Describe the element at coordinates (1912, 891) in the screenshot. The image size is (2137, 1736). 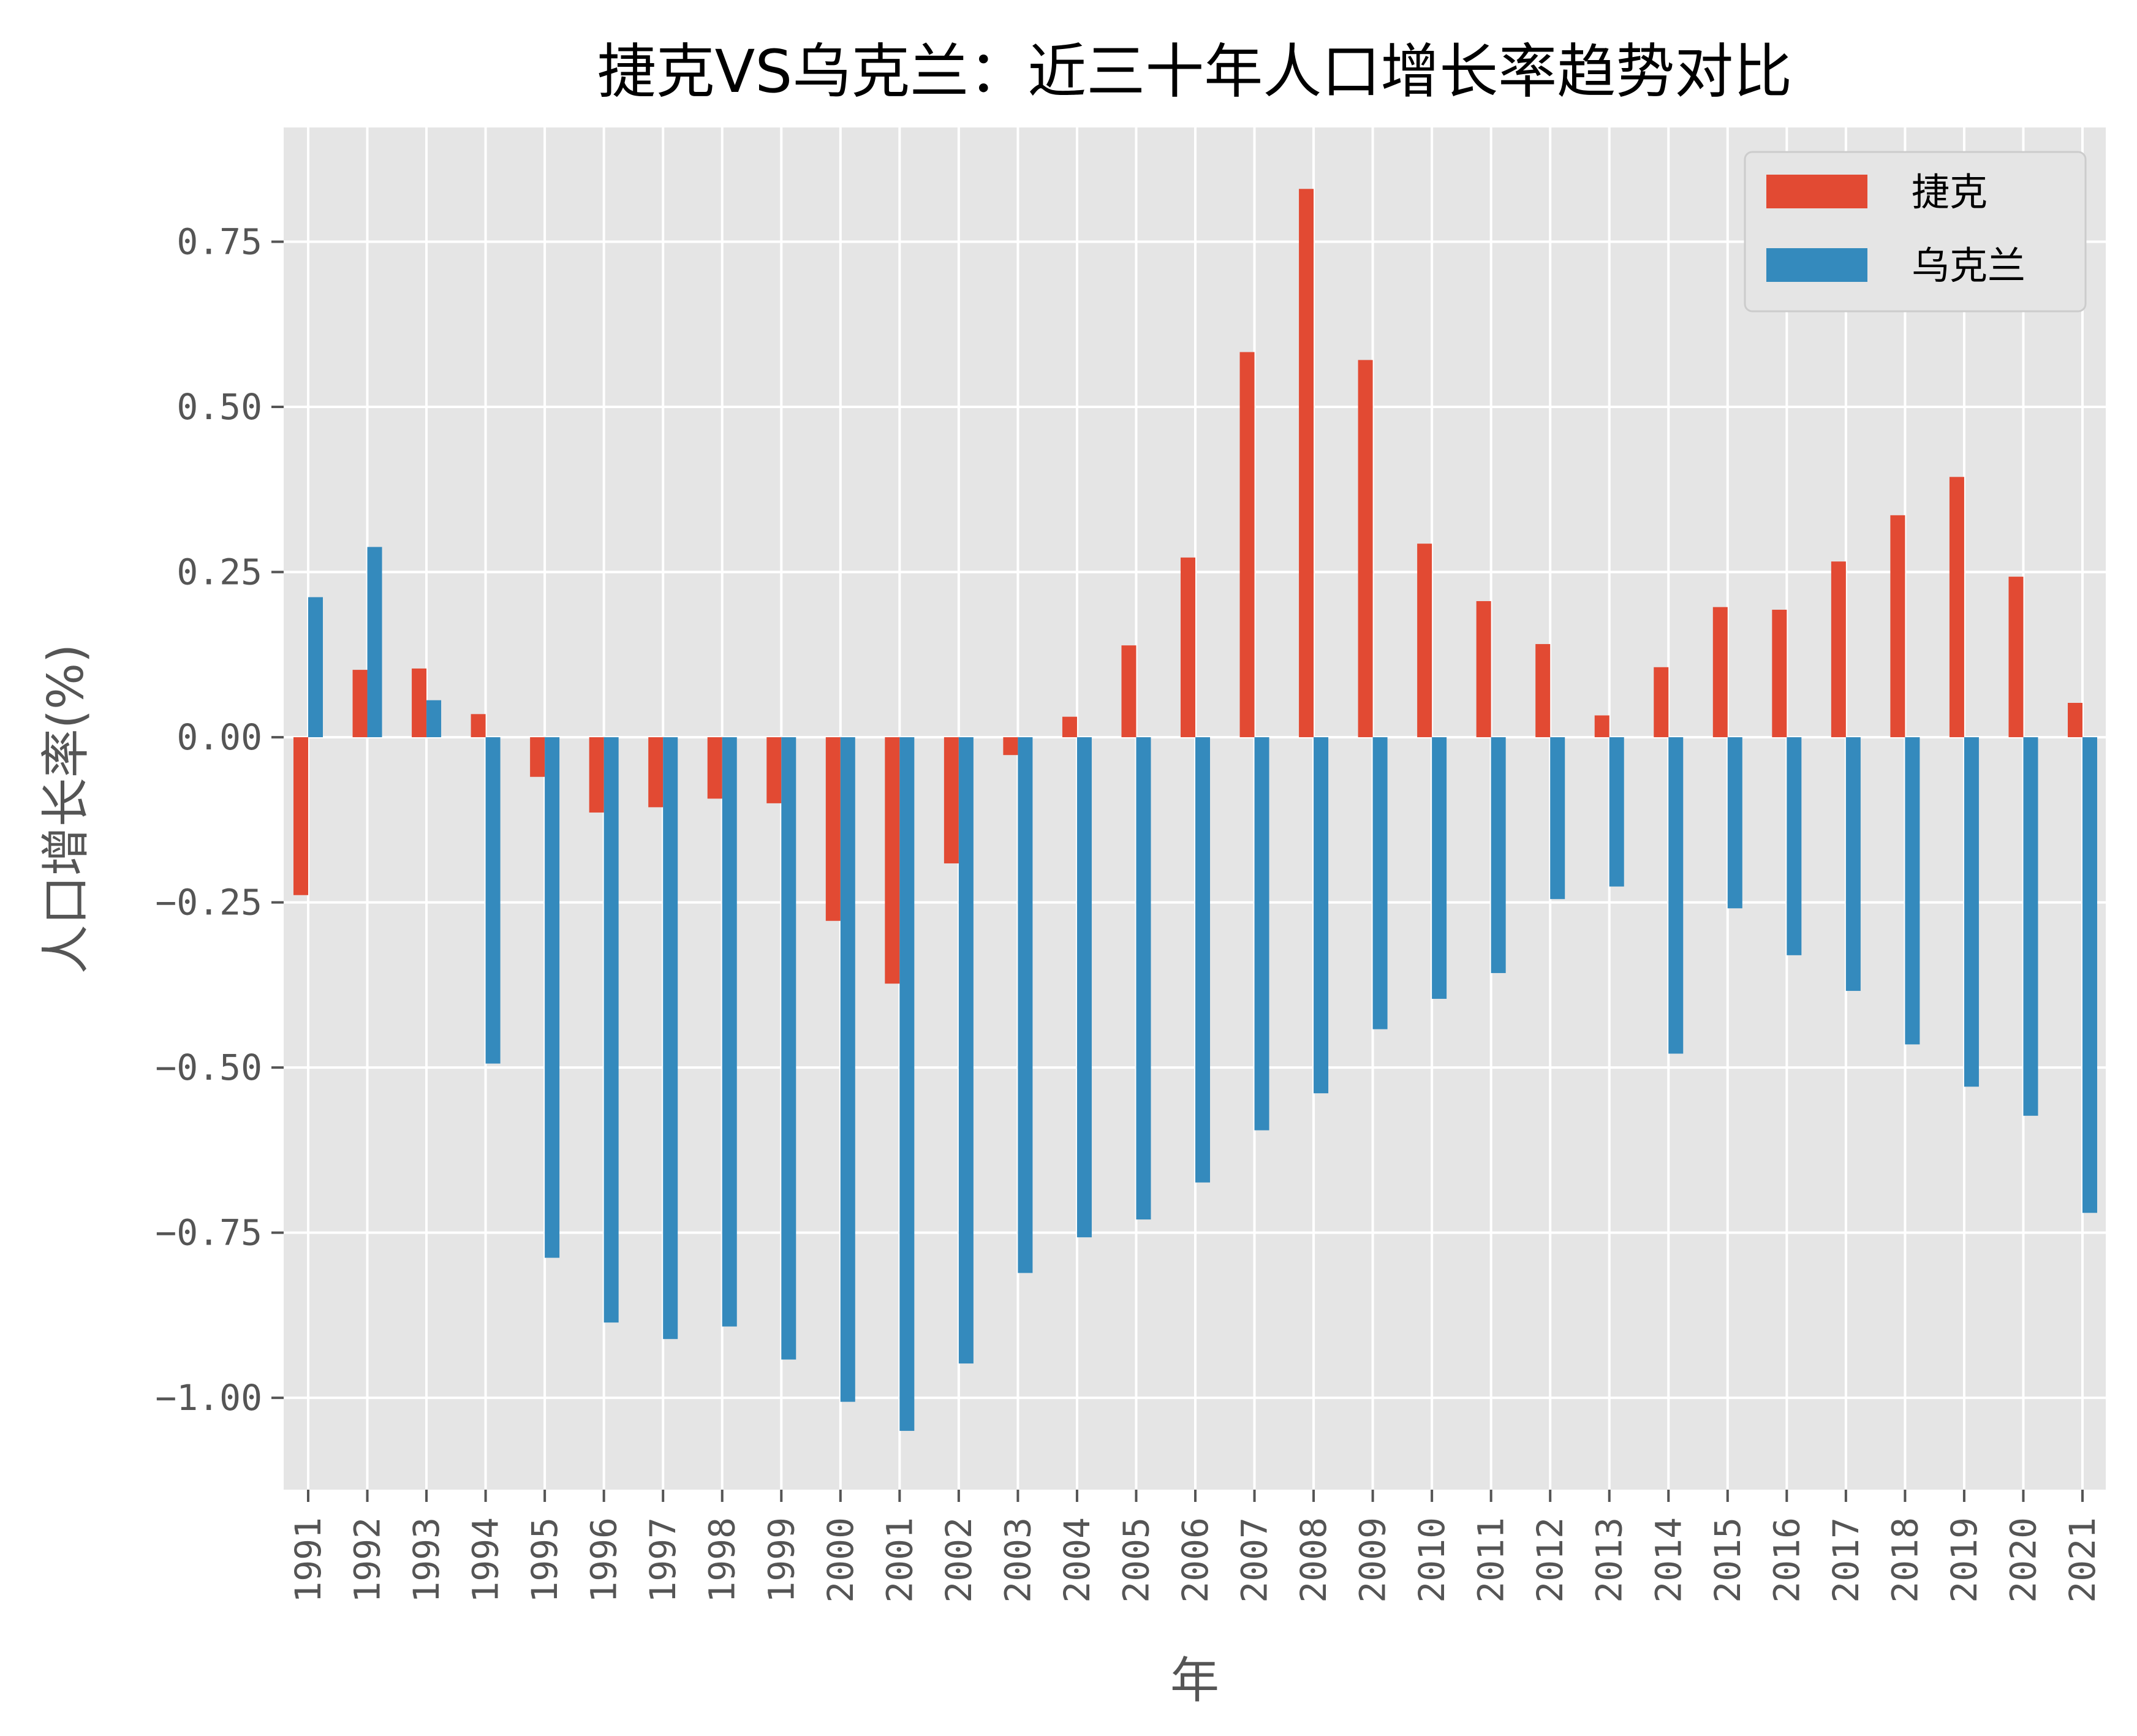
I see `bar-ukraine-2018` at that location.